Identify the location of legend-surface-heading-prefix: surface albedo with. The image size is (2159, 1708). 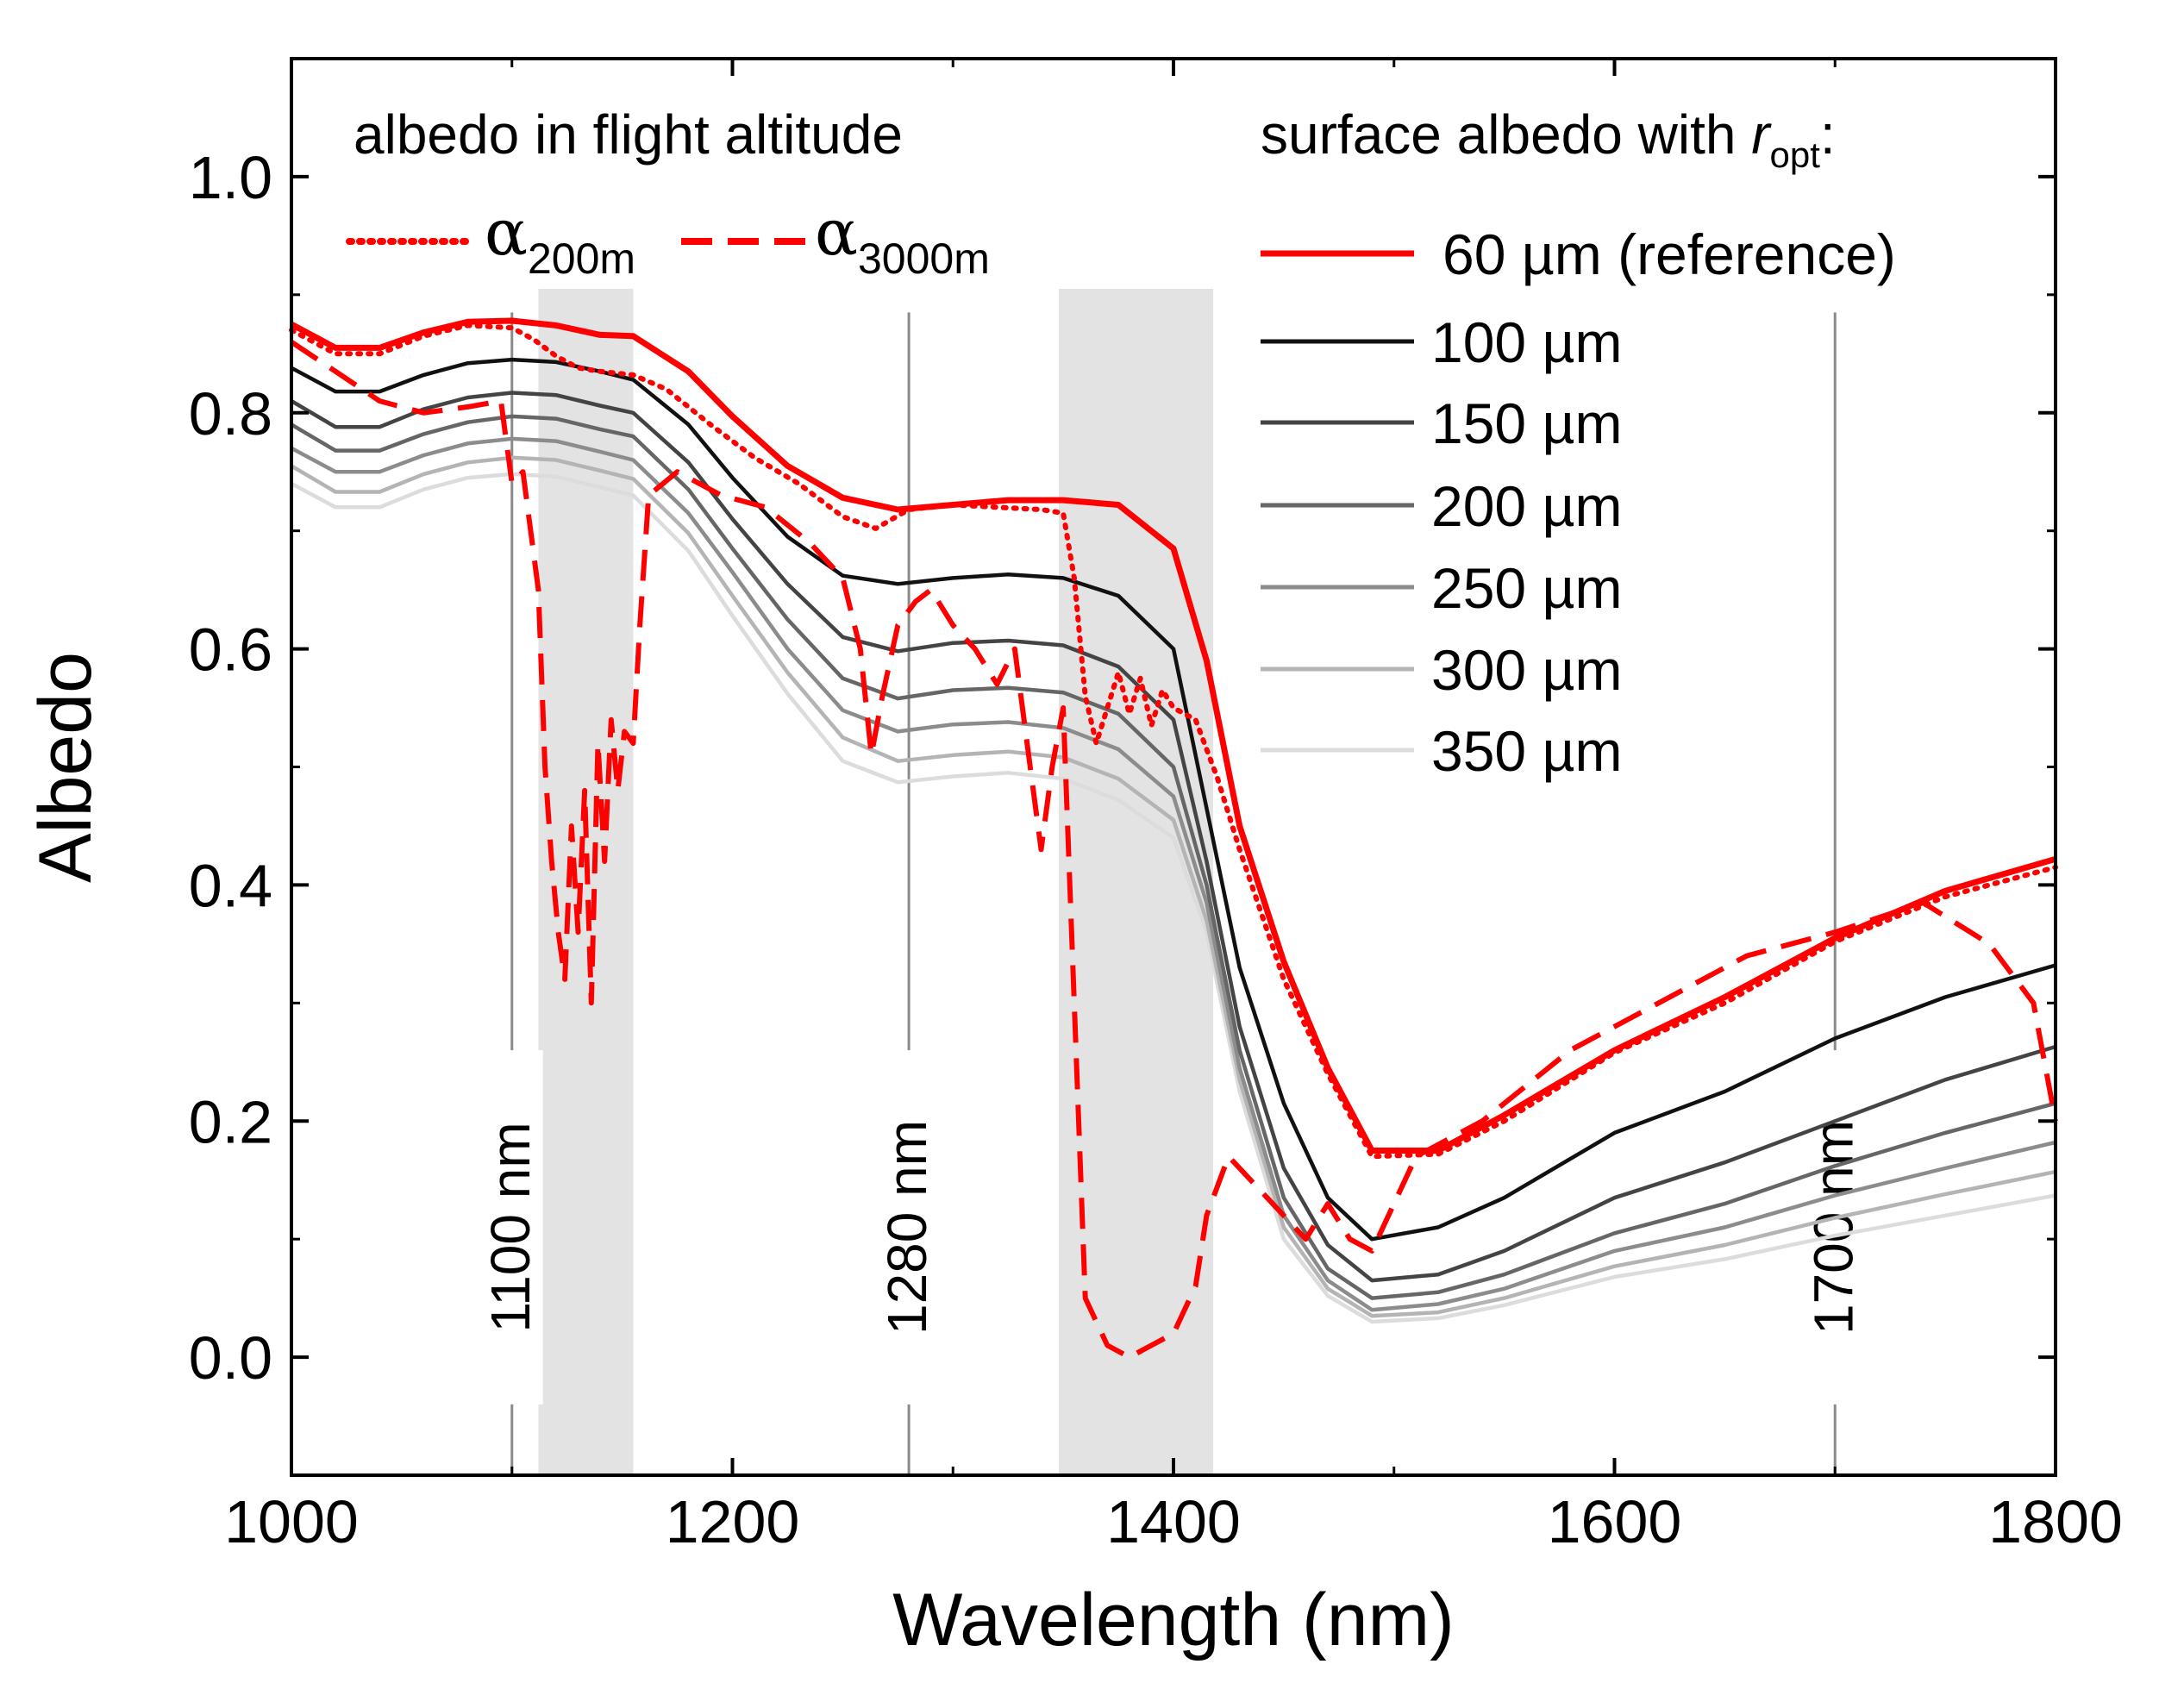
(1506, 134).